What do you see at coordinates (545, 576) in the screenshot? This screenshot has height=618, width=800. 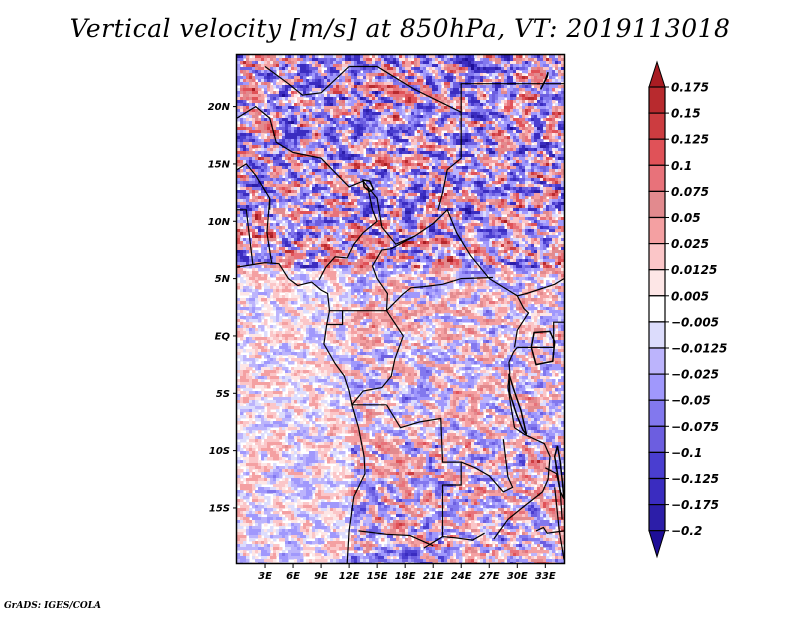 I see `x-tick-label: 33E` at bounding box center [545, 576].